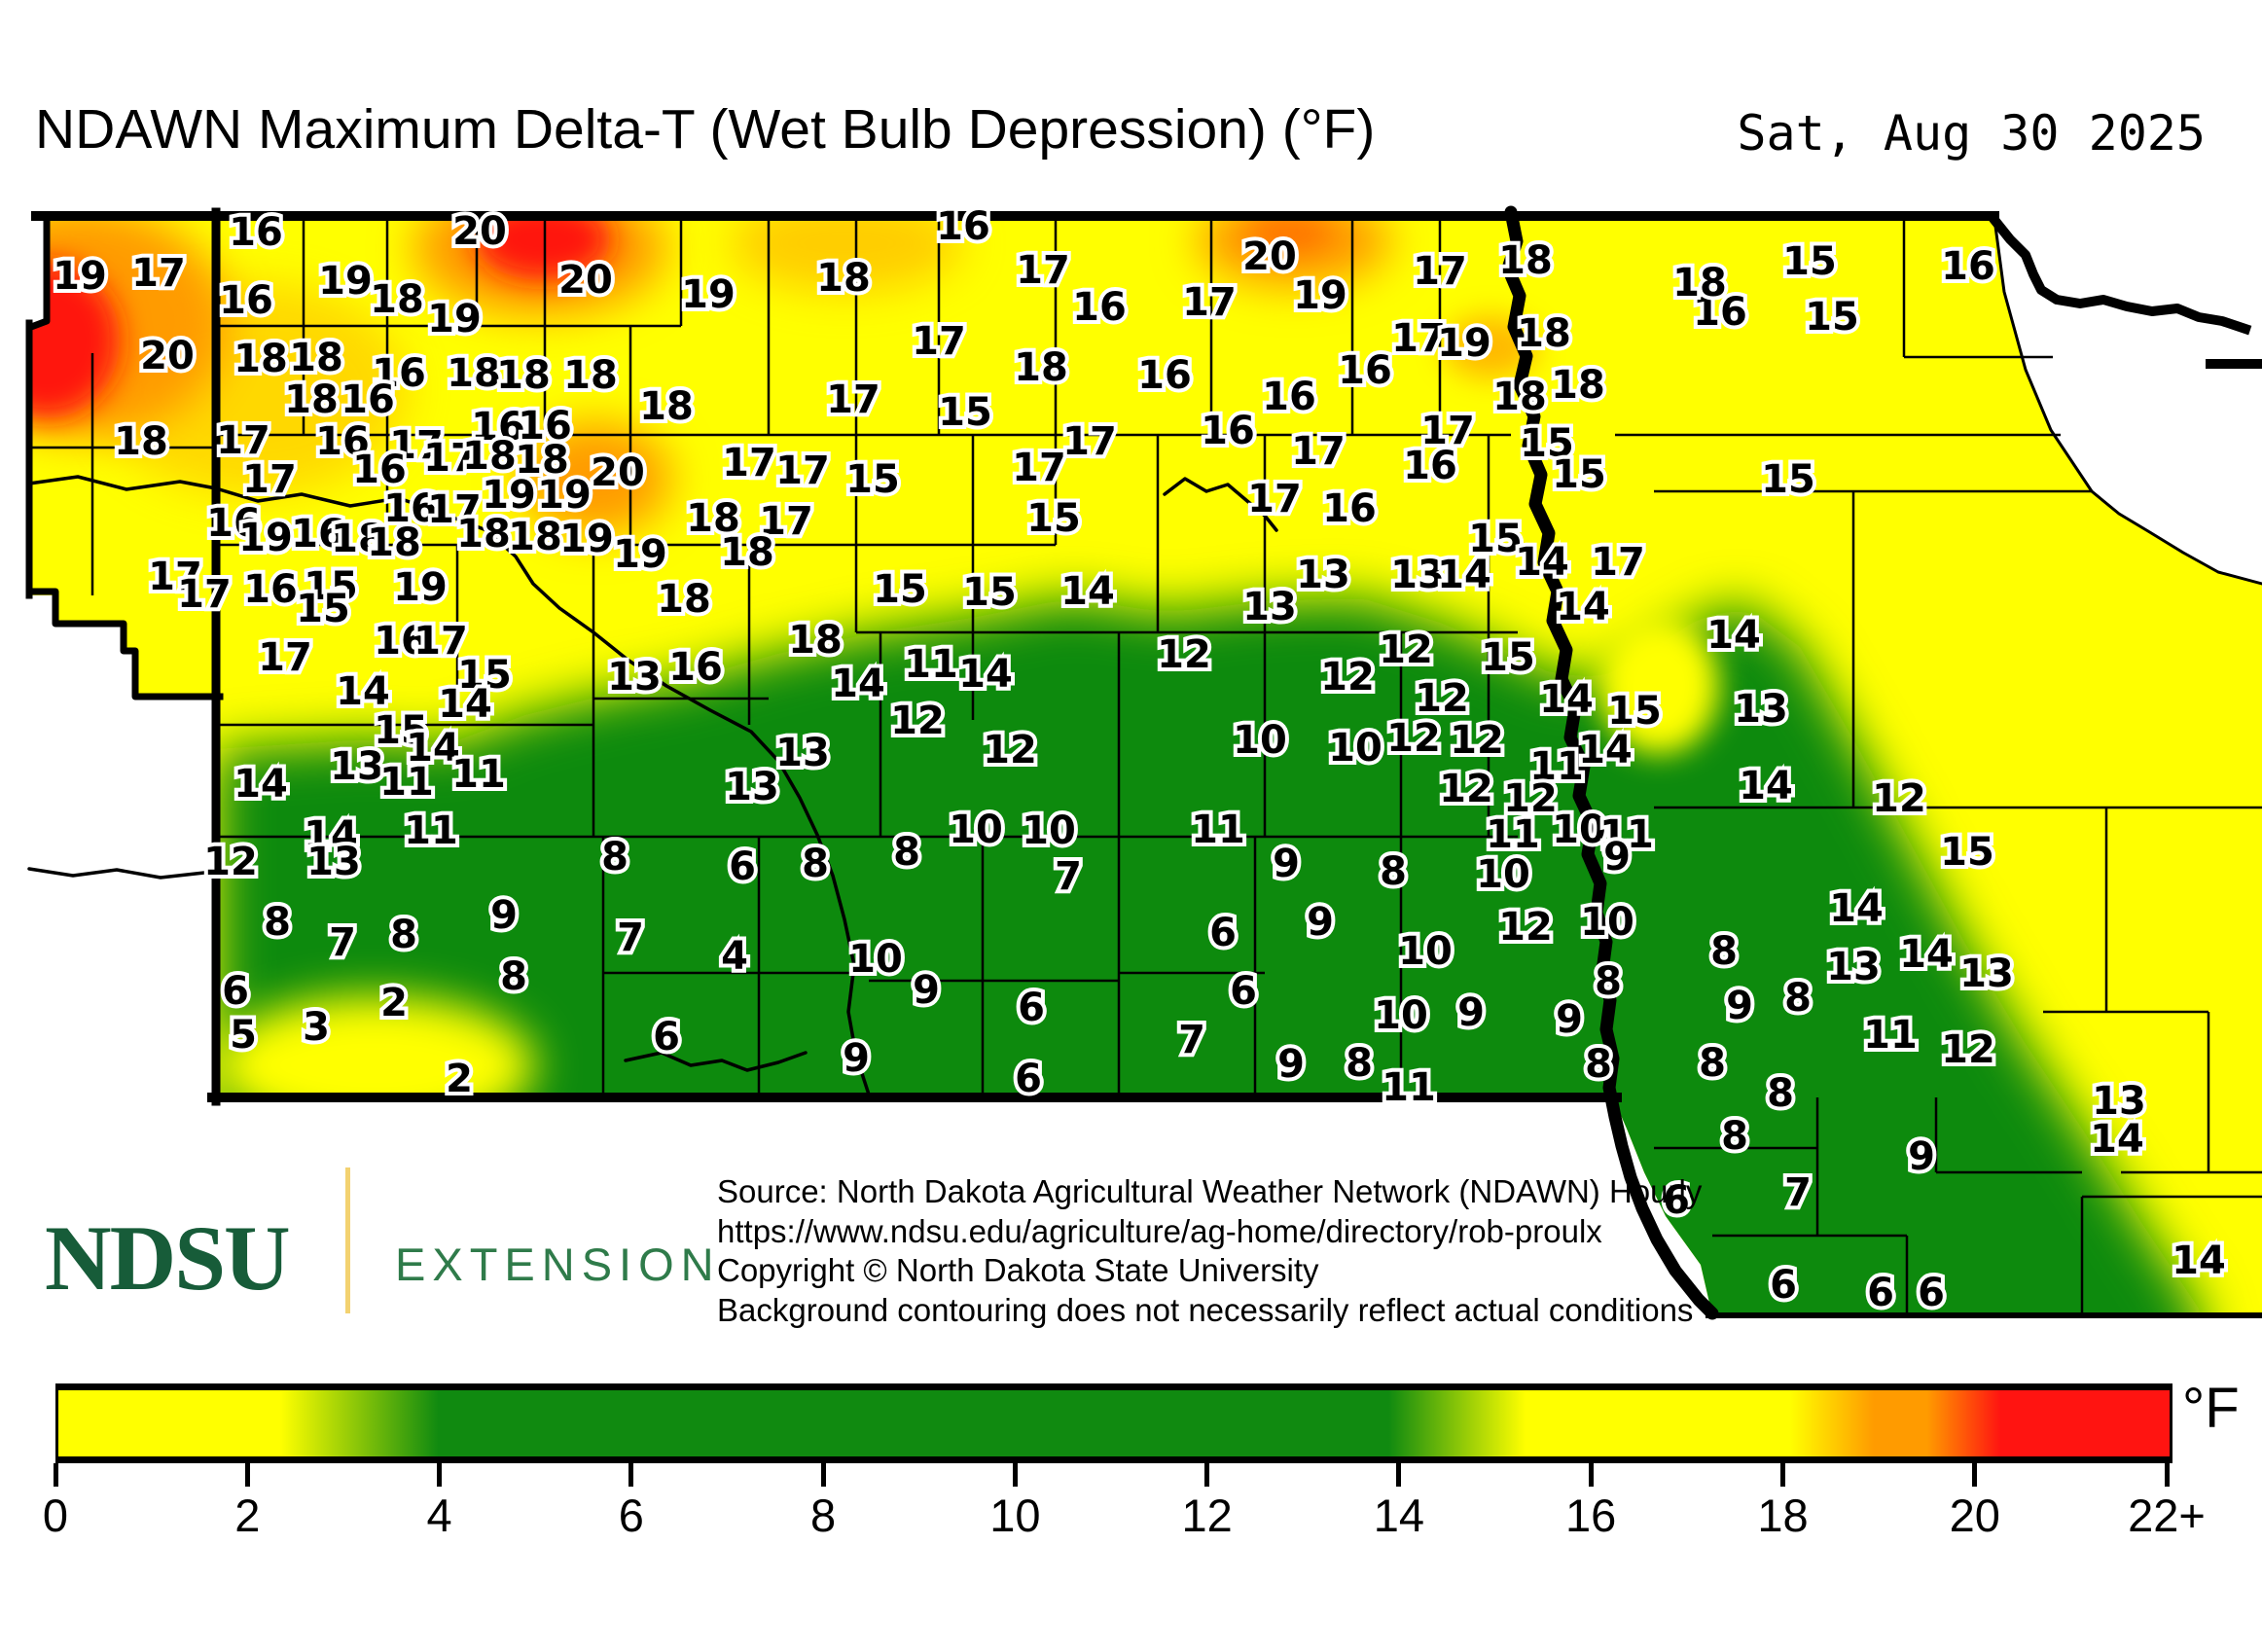 This screenshot has height=1652, width=2262. What do you see at coordinates (1971, 133) in the screenshot?
I see `map-date: Sat, Aug 30 2025` at bounding box center [1971, 133].